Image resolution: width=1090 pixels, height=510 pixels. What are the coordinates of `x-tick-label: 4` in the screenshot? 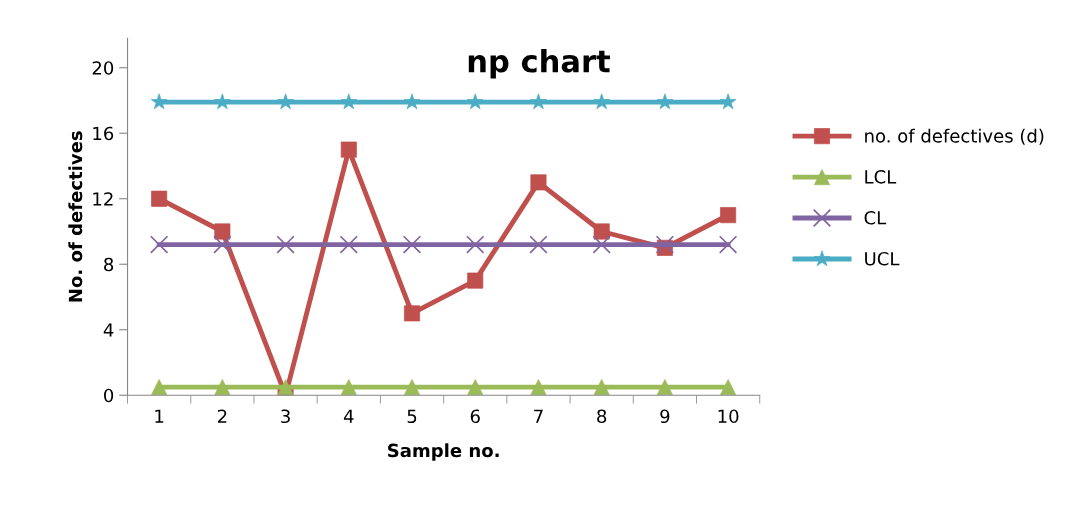 It's located at (348, 416).